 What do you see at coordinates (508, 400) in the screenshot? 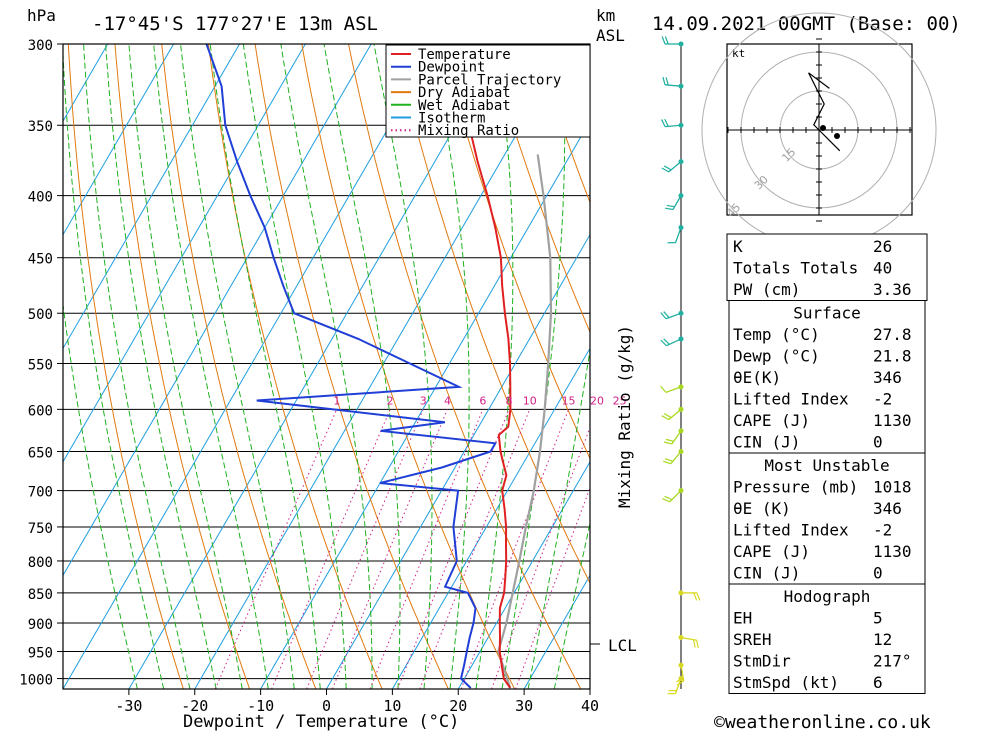
I see `mixing-ratio-label: 8` at bounding box center [508, 400].